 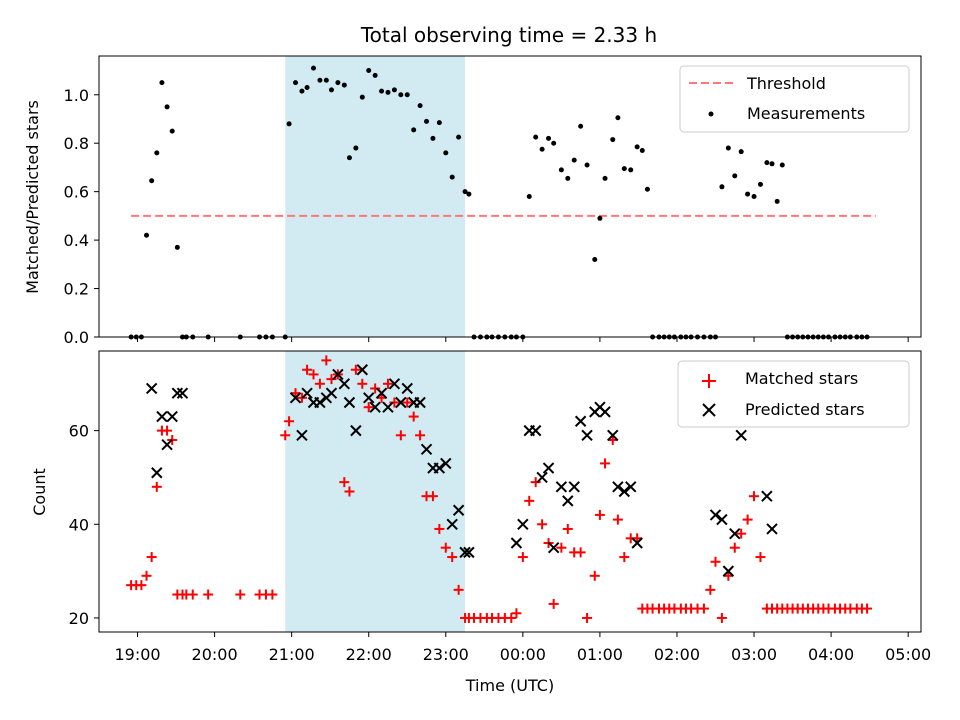 I want to click on x-tick-label: 02:00, so click(x=677, y=654).